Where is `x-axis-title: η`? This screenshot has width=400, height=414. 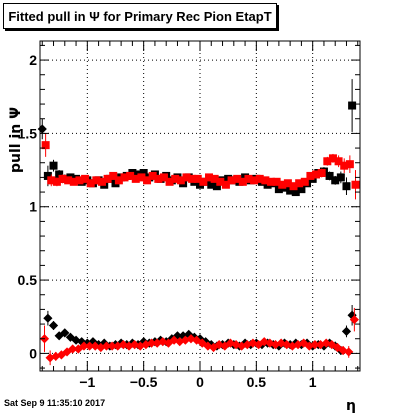
x-axis-title: η is located at coordinates (351, 406).